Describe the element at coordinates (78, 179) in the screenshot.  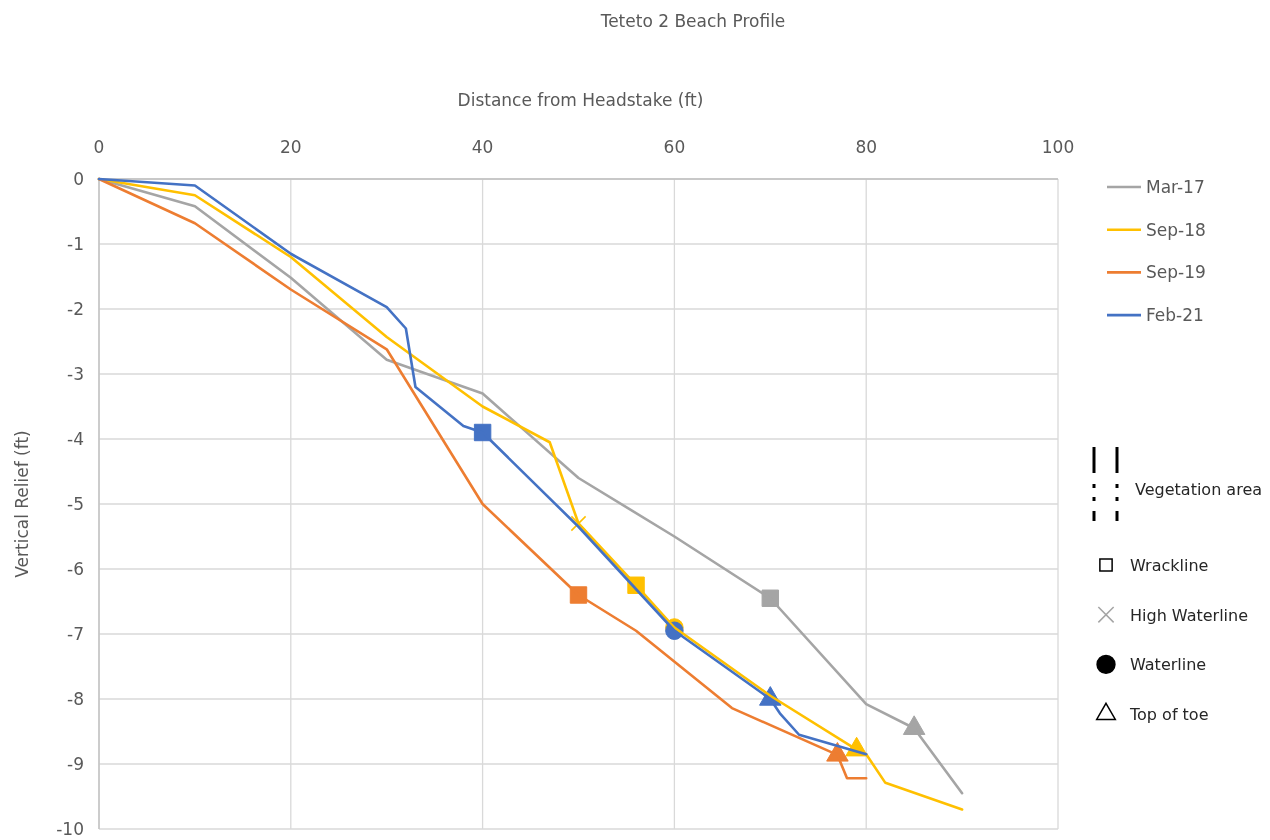
I see `y-tick-label: 0` at that location.